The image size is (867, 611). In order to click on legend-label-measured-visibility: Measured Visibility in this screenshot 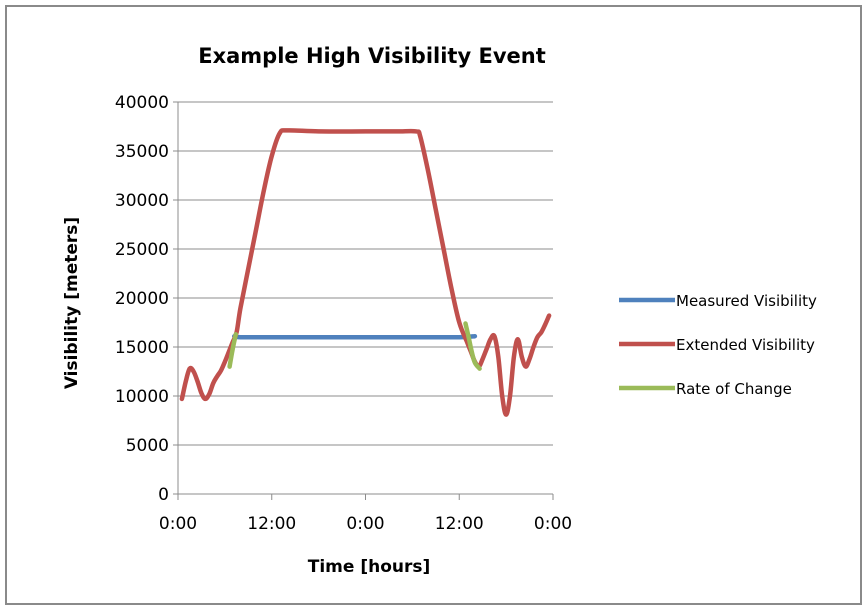, I will do `click(746, 301)`.